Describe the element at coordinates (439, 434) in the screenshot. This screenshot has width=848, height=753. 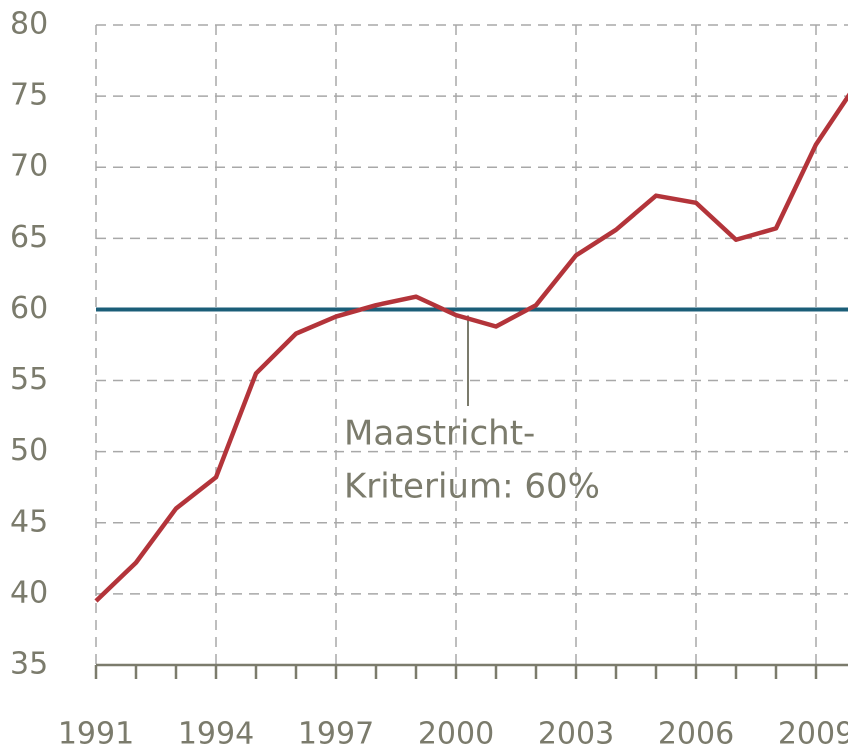
I see `annotation-text: Maastricht-` at that location.